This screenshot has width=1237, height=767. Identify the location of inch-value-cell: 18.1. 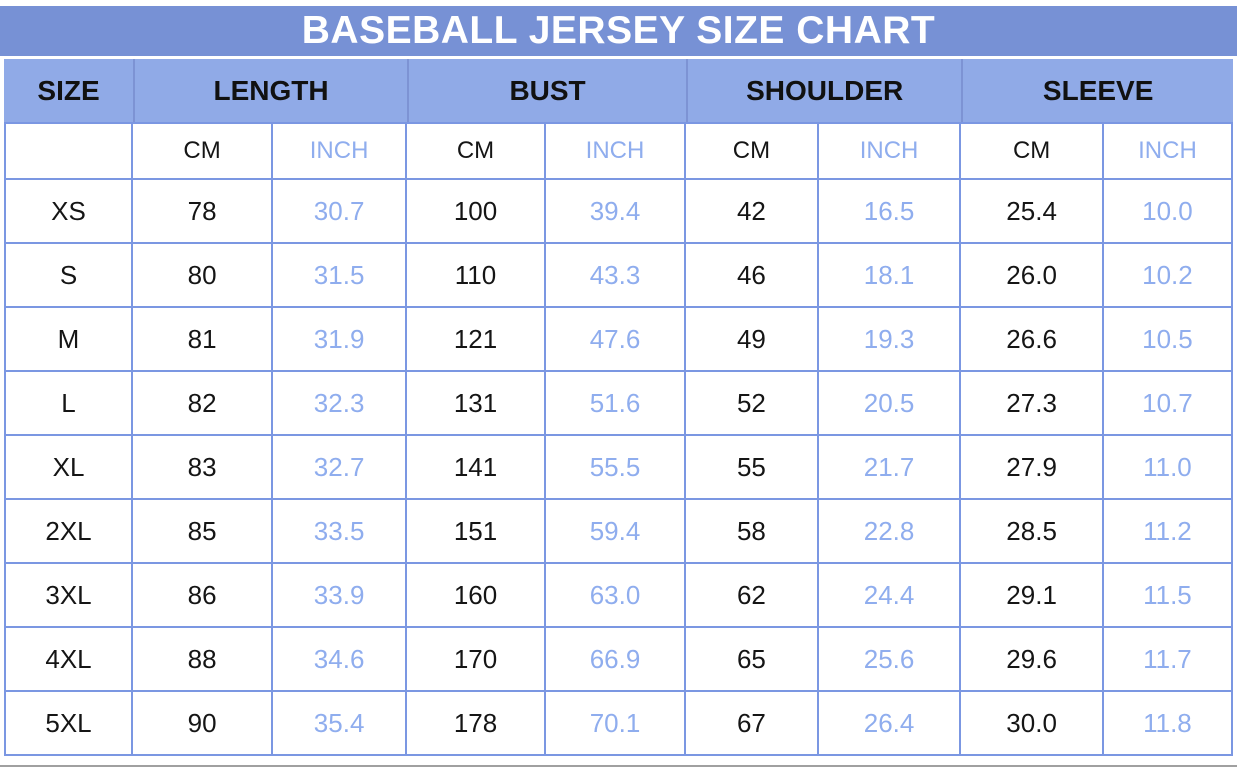
(890, 276).